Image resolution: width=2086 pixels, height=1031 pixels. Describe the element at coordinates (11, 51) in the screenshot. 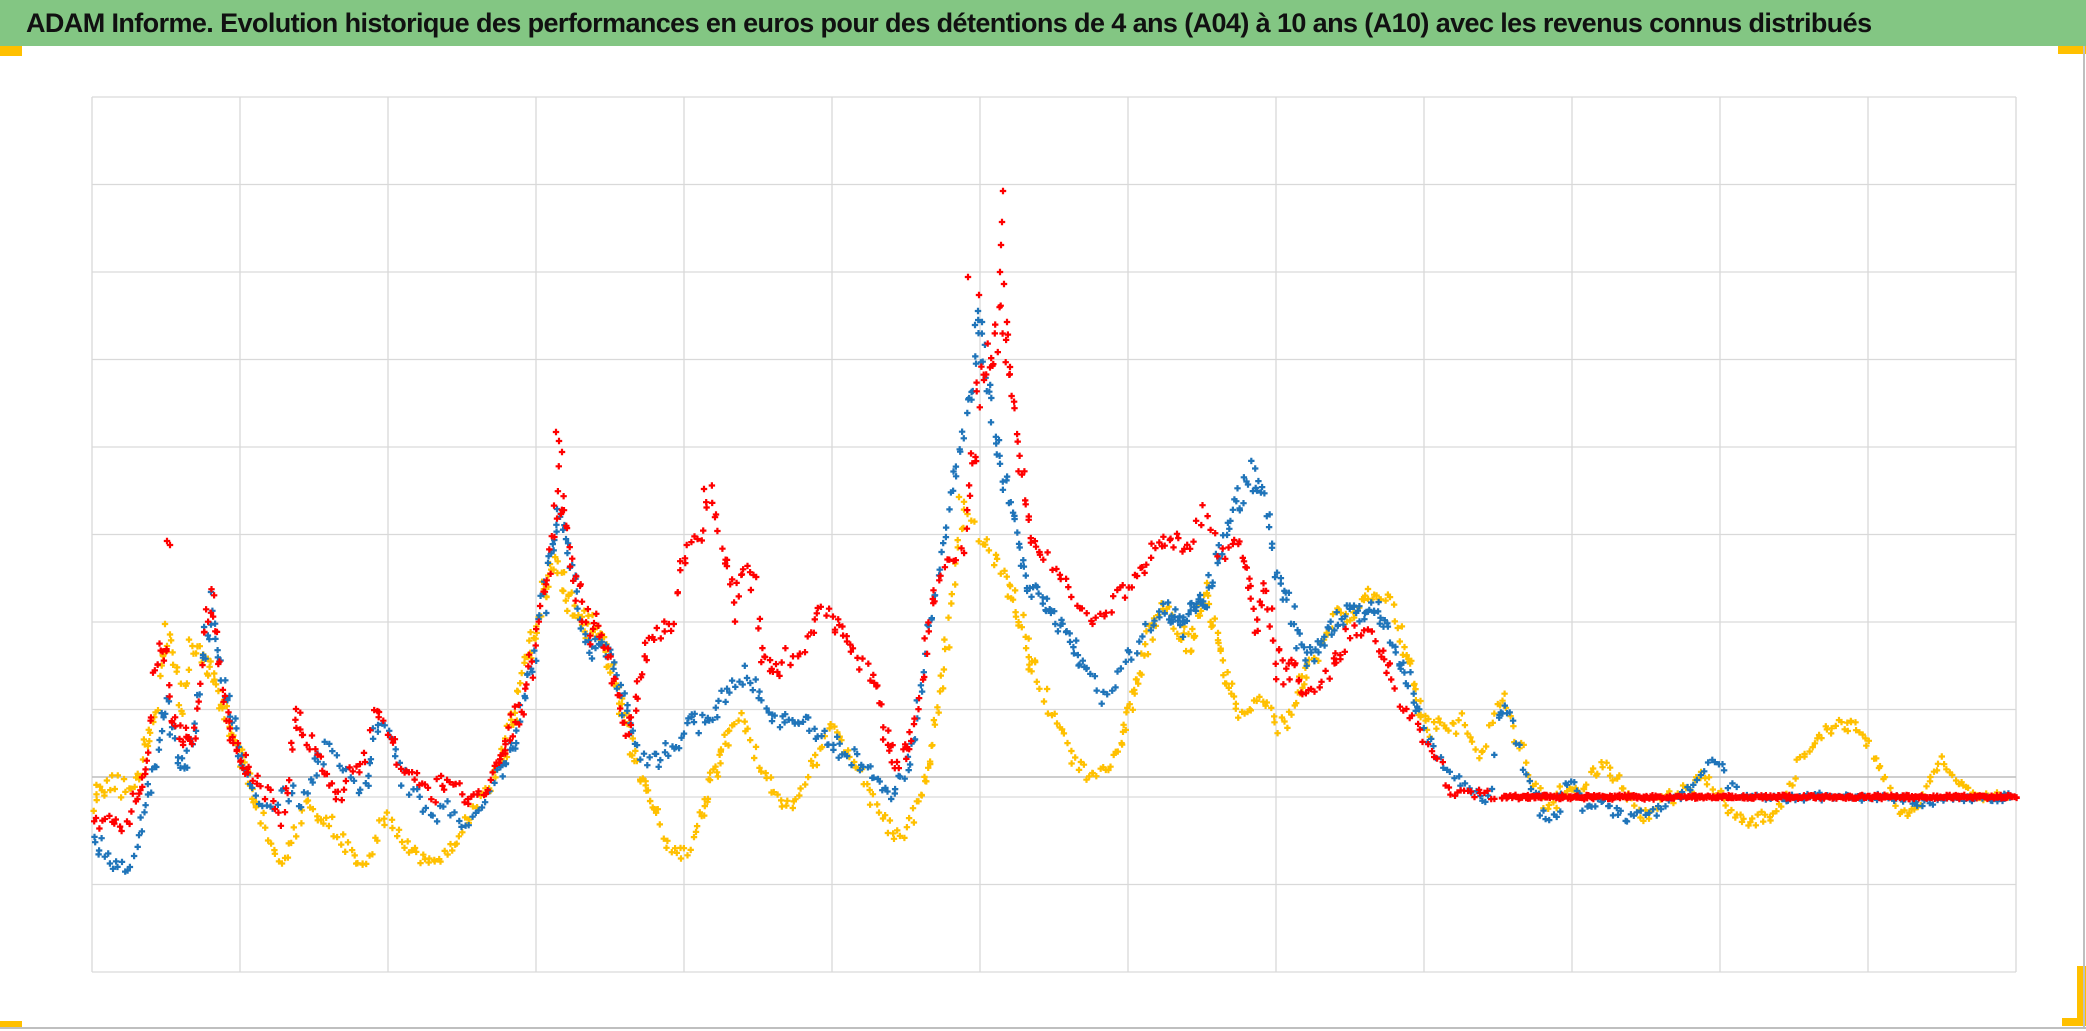

I see `corner-accent-top-left` at that location.